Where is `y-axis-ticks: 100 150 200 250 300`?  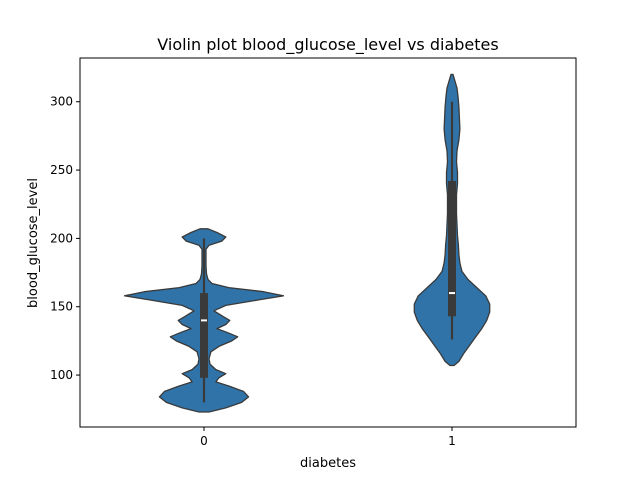
y-axis-ticks: 100 150 200 250 300 is located at coordinates (65, 238).